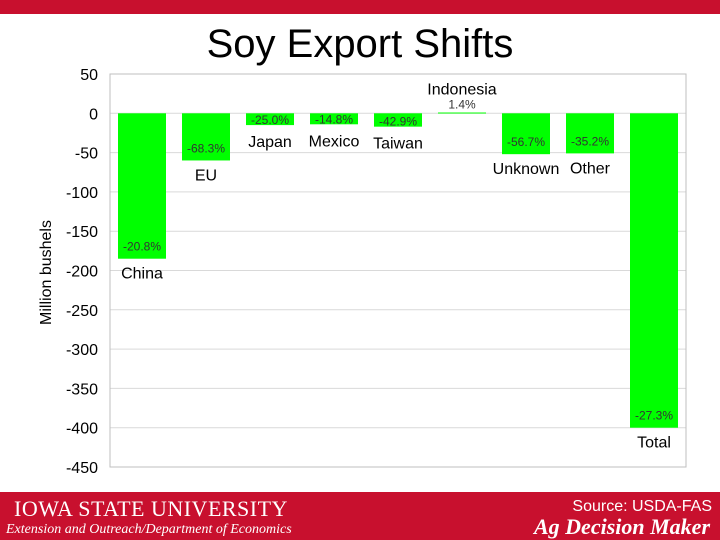 Image resolution: width=720 pixels, height=540 pixels. What do you see at coordinates (360, 516) in the screenshot?
I see `footer-bar` at bounding box center [360, 516].